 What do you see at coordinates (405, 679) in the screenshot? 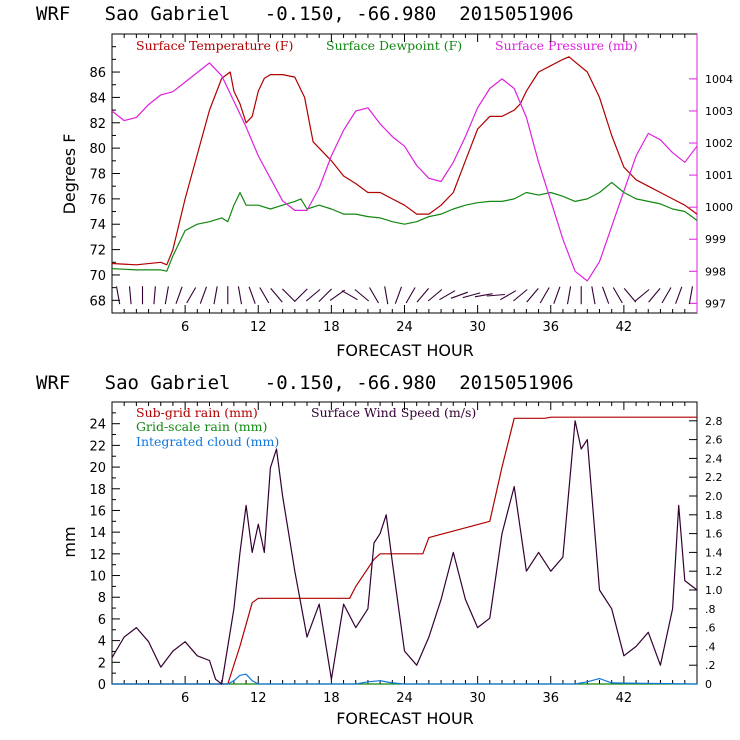
I see `bottom-series-integrated-cloud-mm` at bounding box center [405, 679].